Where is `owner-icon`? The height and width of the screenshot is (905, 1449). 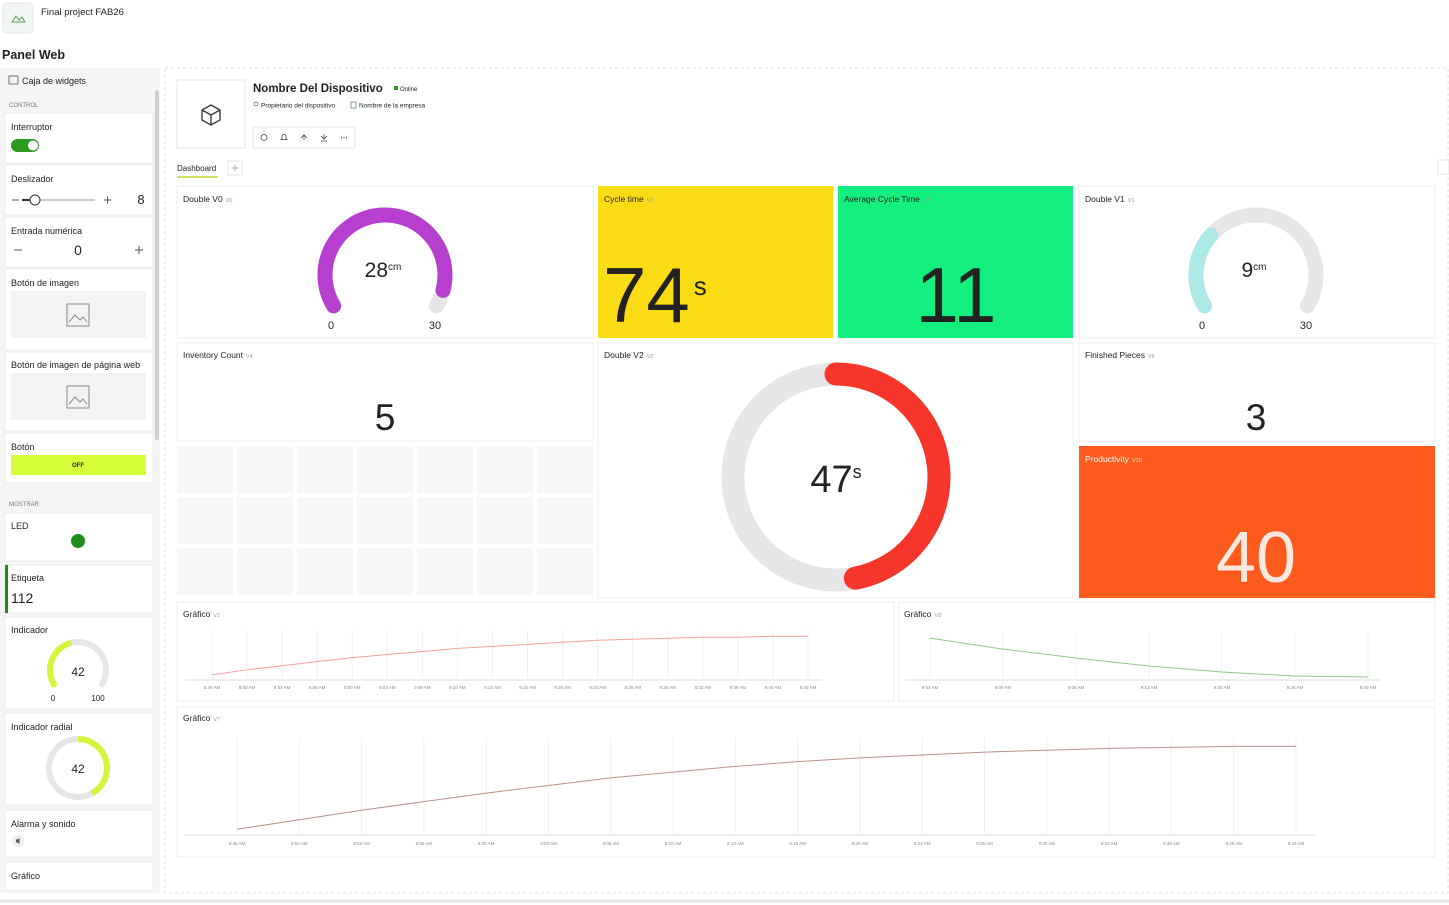 owner-icon is located at coordinates (256, 104).